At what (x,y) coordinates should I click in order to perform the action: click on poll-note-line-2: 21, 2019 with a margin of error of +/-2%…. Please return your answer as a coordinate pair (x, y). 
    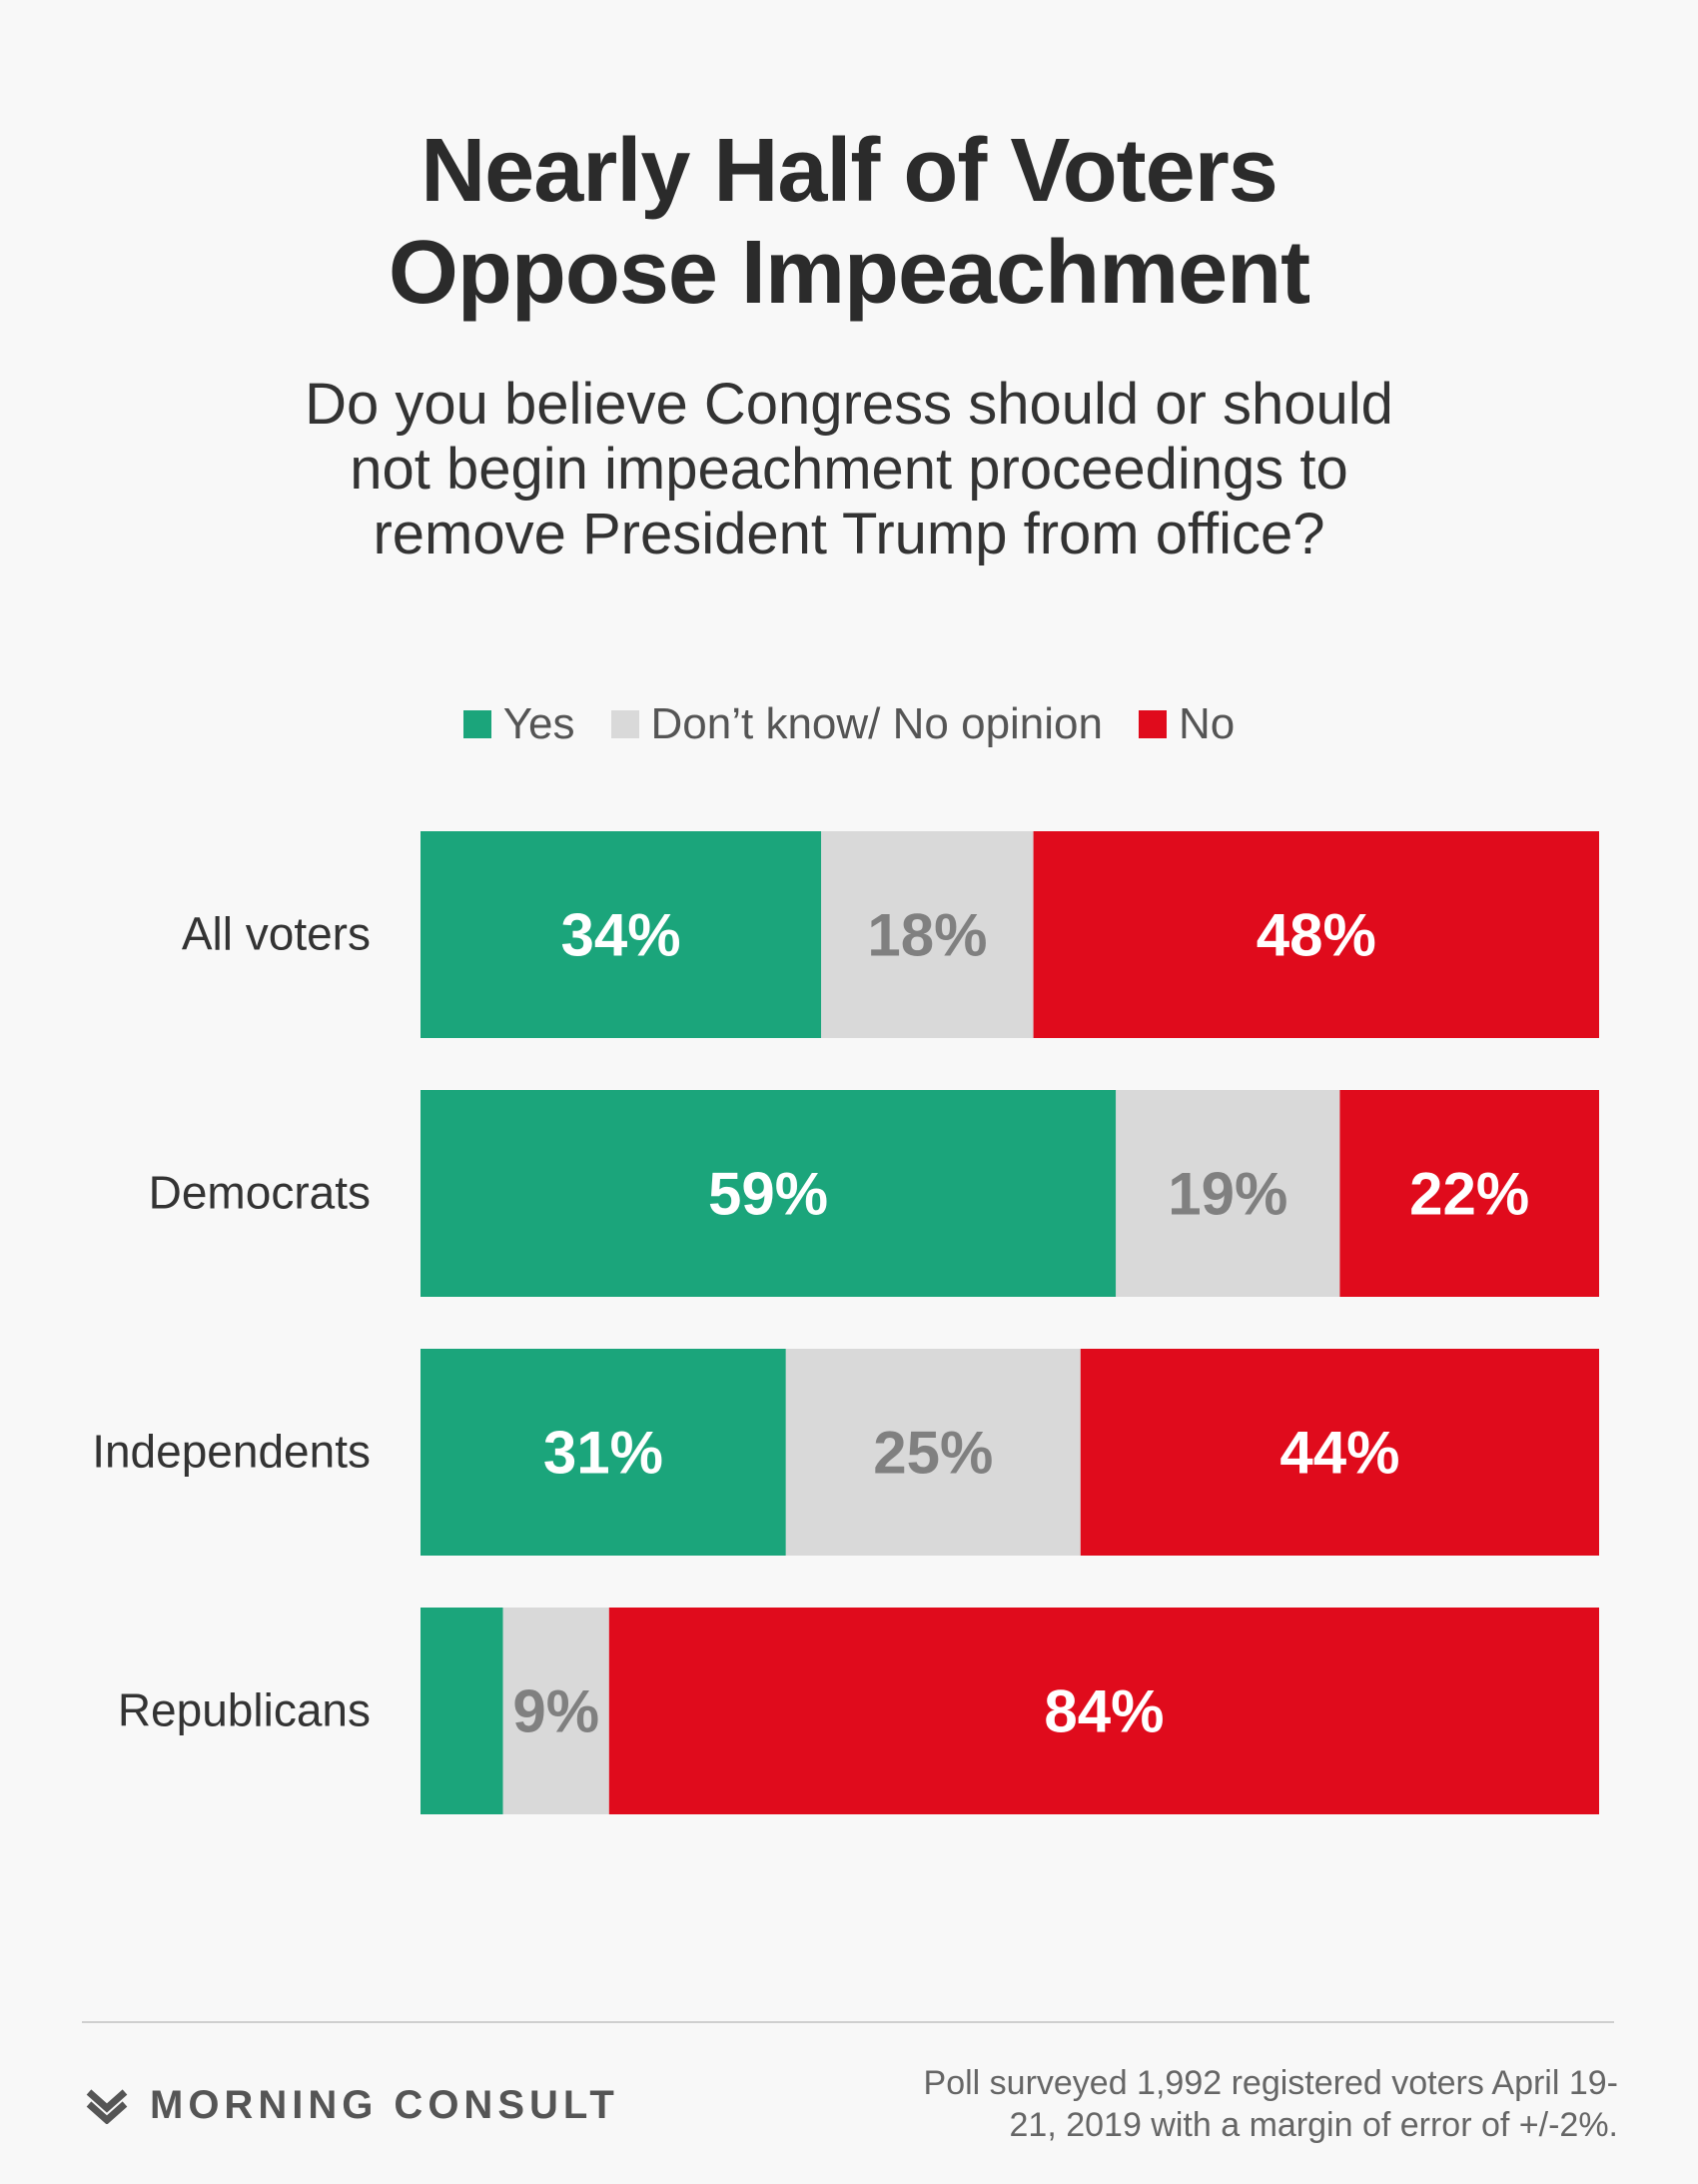
    Looking at the image, I should click on (1313, 2125).